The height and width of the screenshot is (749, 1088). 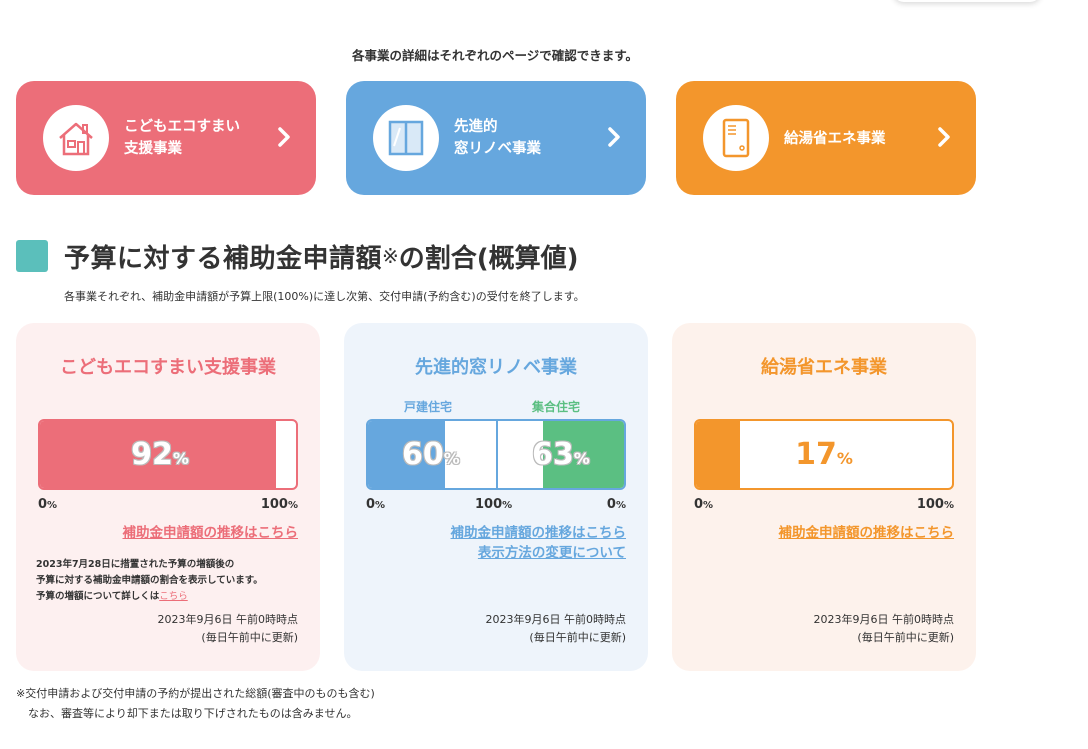 I want to click on section-heading: 予算に対する補助金申請額 ※ の割合(概算値), so click(x=297, y=256).